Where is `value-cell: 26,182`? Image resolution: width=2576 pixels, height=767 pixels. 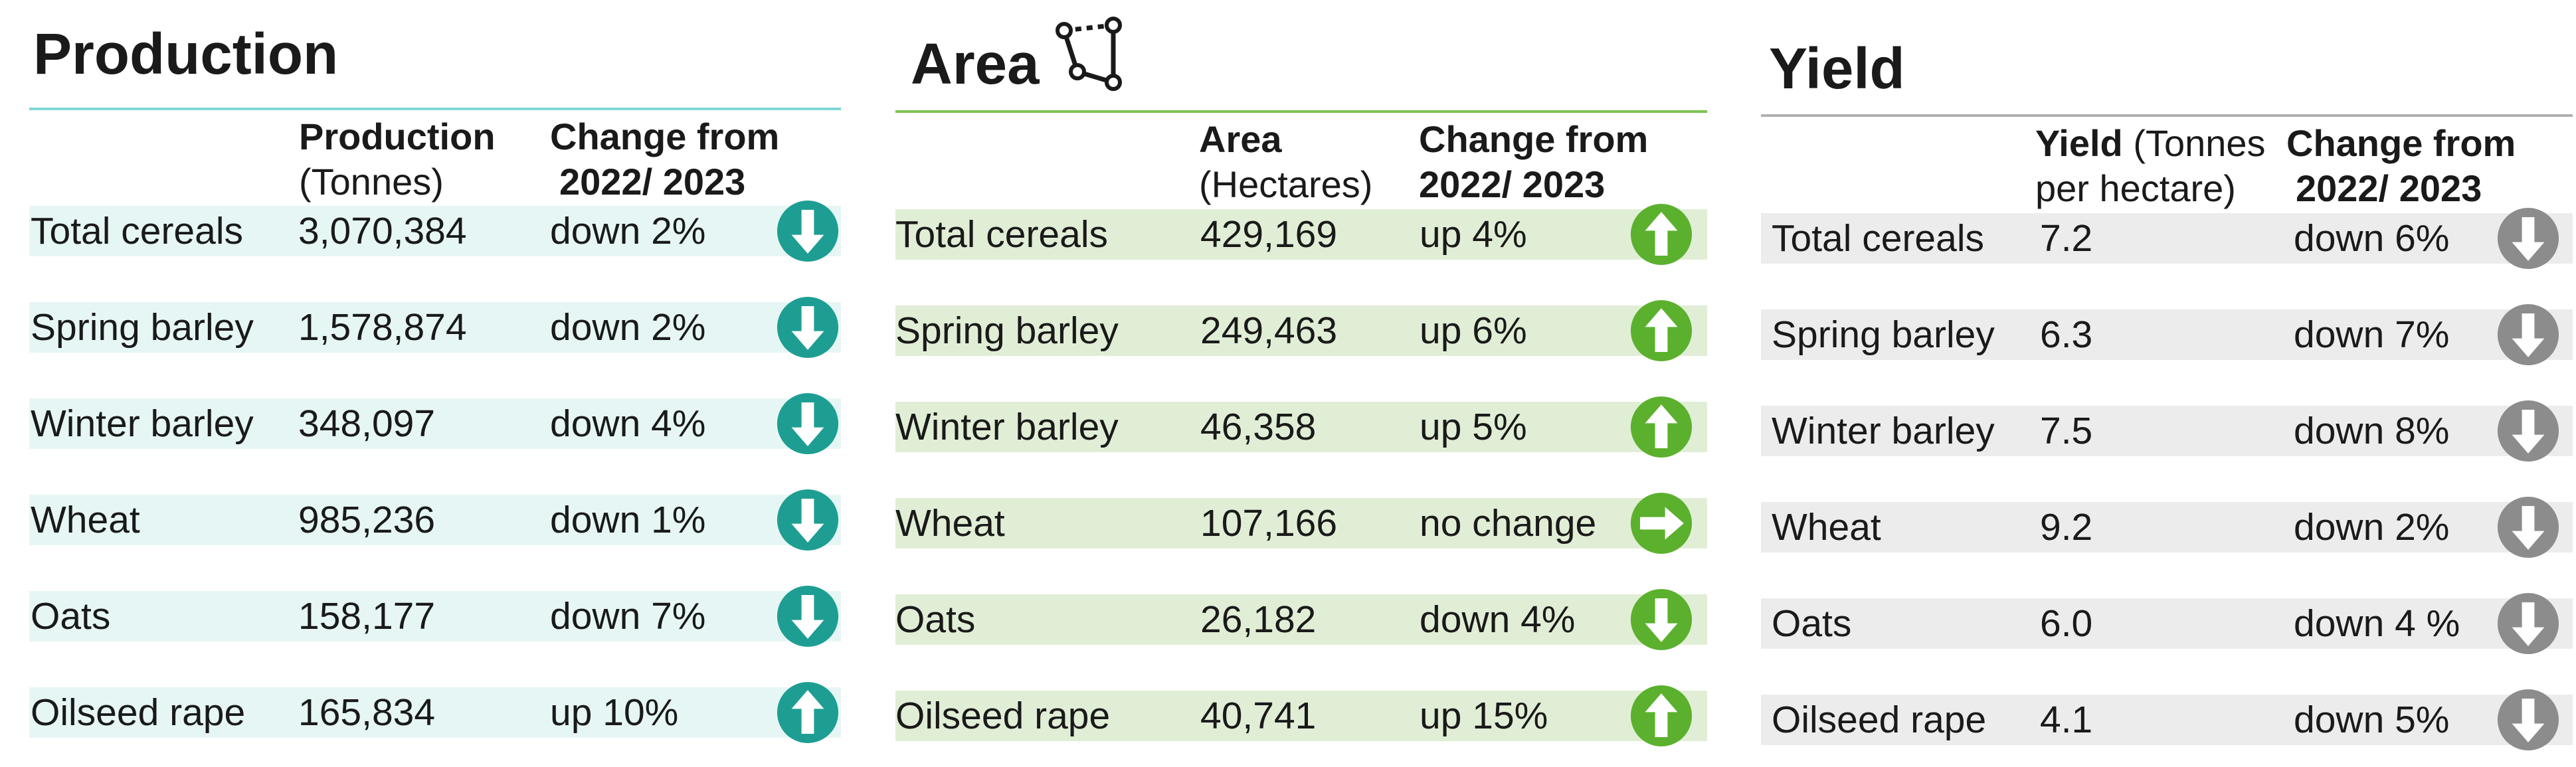
value-cell: 26,182 is located at coordinates (1258, 619).